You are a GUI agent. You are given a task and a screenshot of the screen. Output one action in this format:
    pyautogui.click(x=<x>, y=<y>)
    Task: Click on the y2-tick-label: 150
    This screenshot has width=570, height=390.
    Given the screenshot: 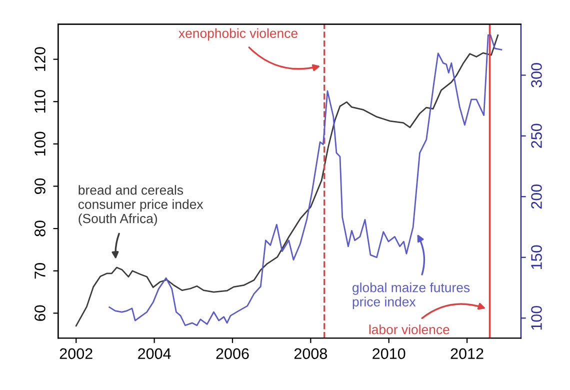 What is the action you would take?
    pyautogui.click(x=536, y=257)
    